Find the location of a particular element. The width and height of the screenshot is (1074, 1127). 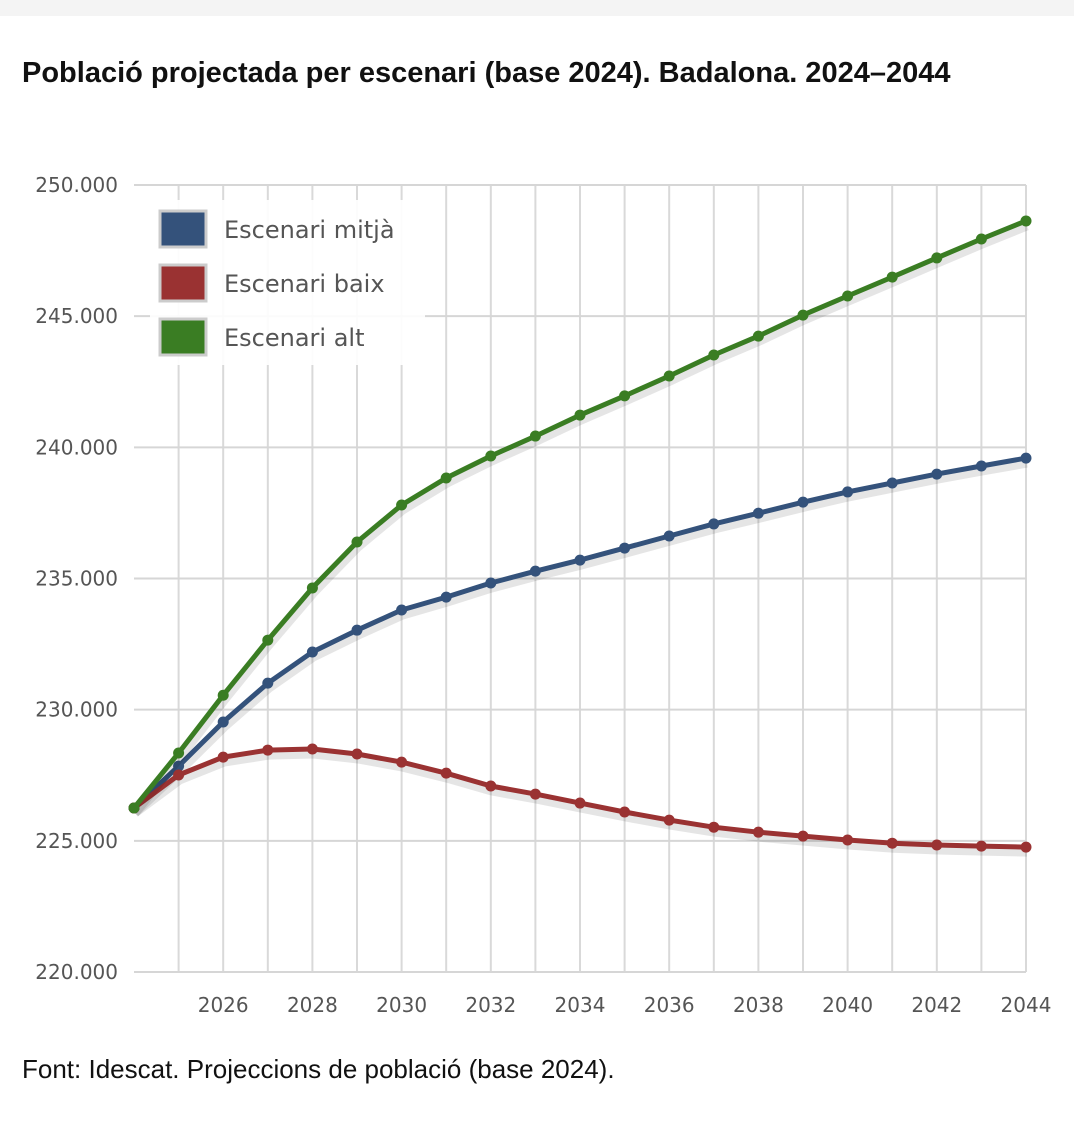

legend: Escenari mitjà Escenari baix Escenari alt is located at coordinates (287, 282).